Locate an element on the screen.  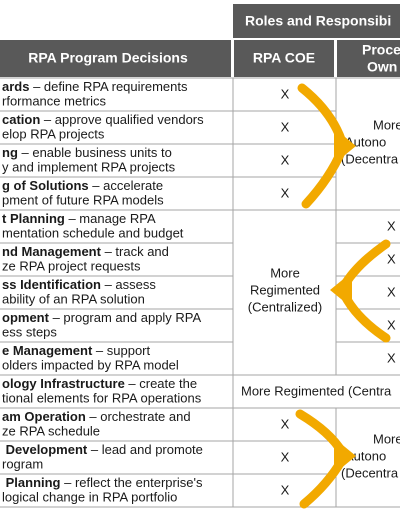
decision-term: ng is located at coordinates (10, 152).